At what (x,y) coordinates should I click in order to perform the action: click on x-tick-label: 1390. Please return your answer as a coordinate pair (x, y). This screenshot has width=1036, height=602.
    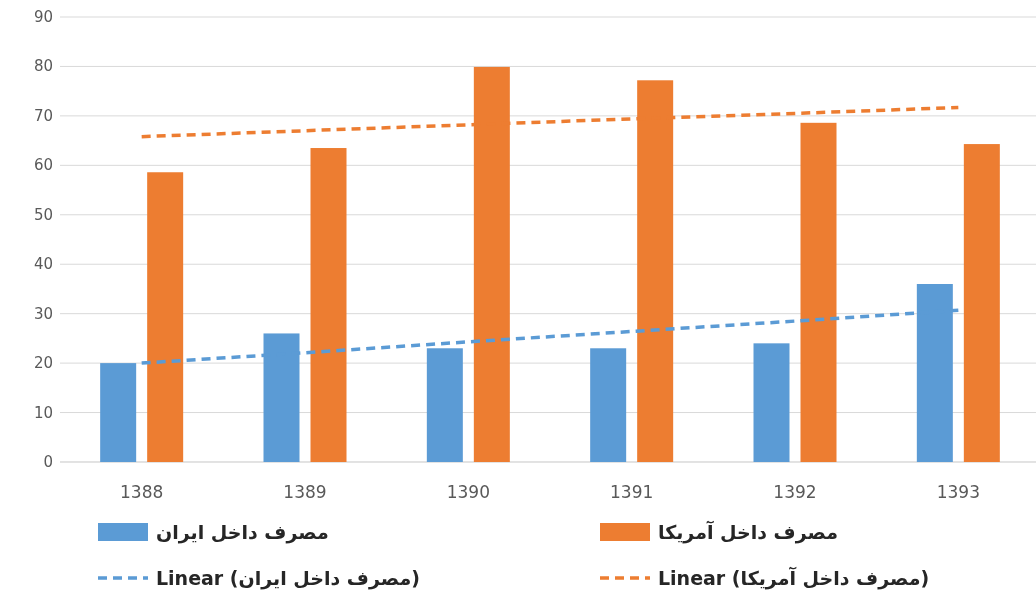
    Looking at the image, I should click on (468, 492).